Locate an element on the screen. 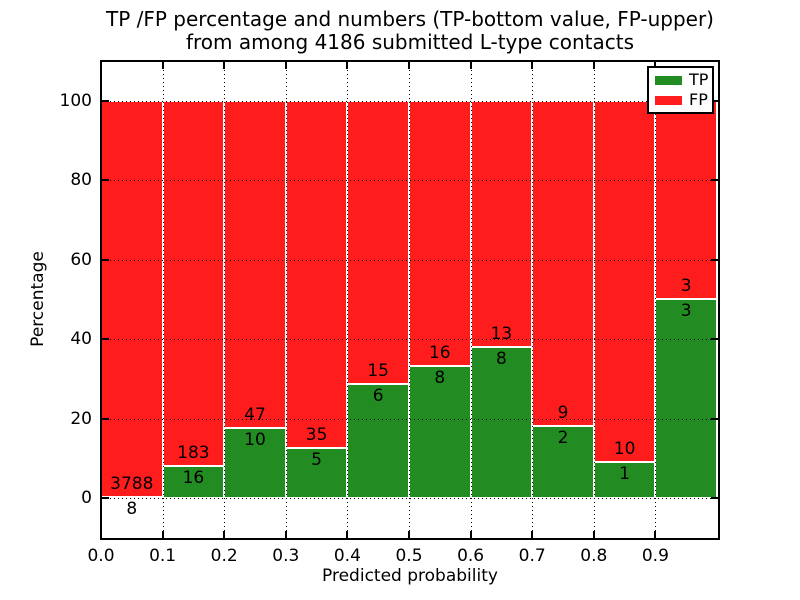 This screenshot has height=600, width=800. bar-segment-fp-bin7 is located at coordinates (563, 263).